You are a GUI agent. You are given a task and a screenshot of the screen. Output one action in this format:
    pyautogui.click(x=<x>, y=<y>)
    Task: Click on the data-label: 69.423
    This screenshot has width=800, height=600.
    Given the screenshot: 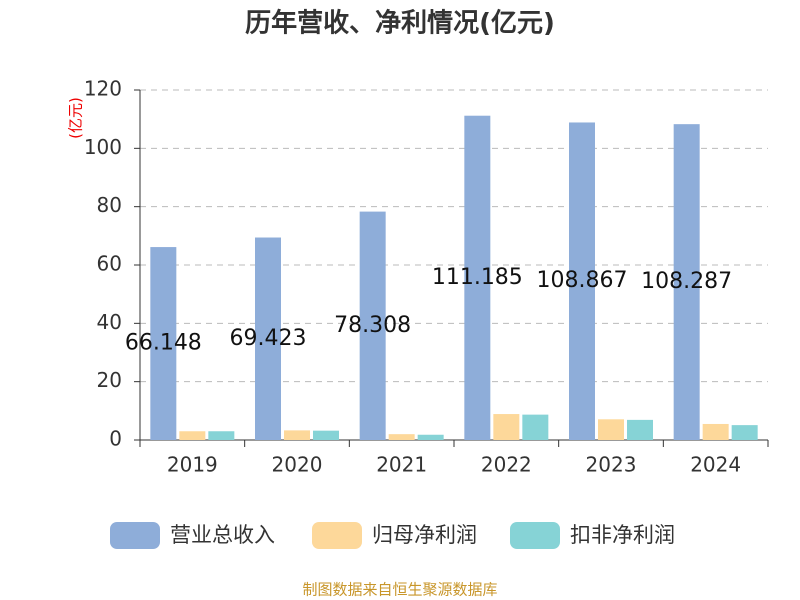 What is the action you would take?
    pyautogui.click(x=268, y=338)
    